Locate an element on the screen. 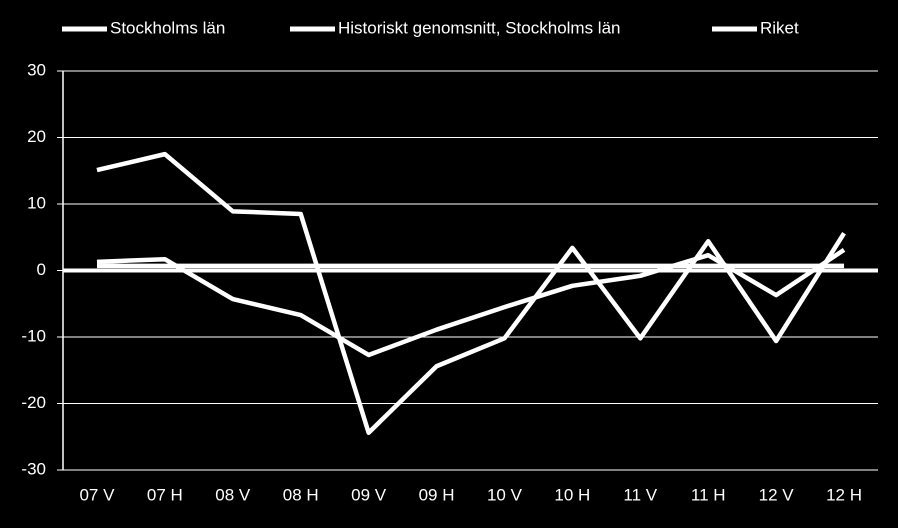 This screenshot has width=898, height=528. x-tick-label: 11 V is located at coordinates (640, 494).